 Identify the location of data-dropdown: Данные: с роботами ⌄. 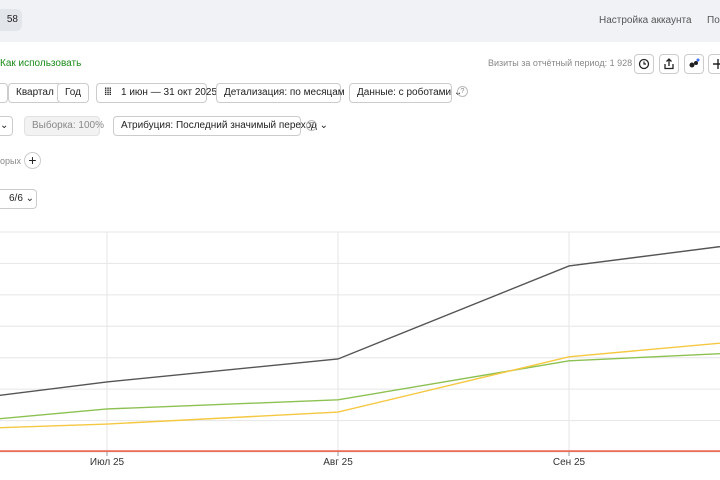
(405, 93).